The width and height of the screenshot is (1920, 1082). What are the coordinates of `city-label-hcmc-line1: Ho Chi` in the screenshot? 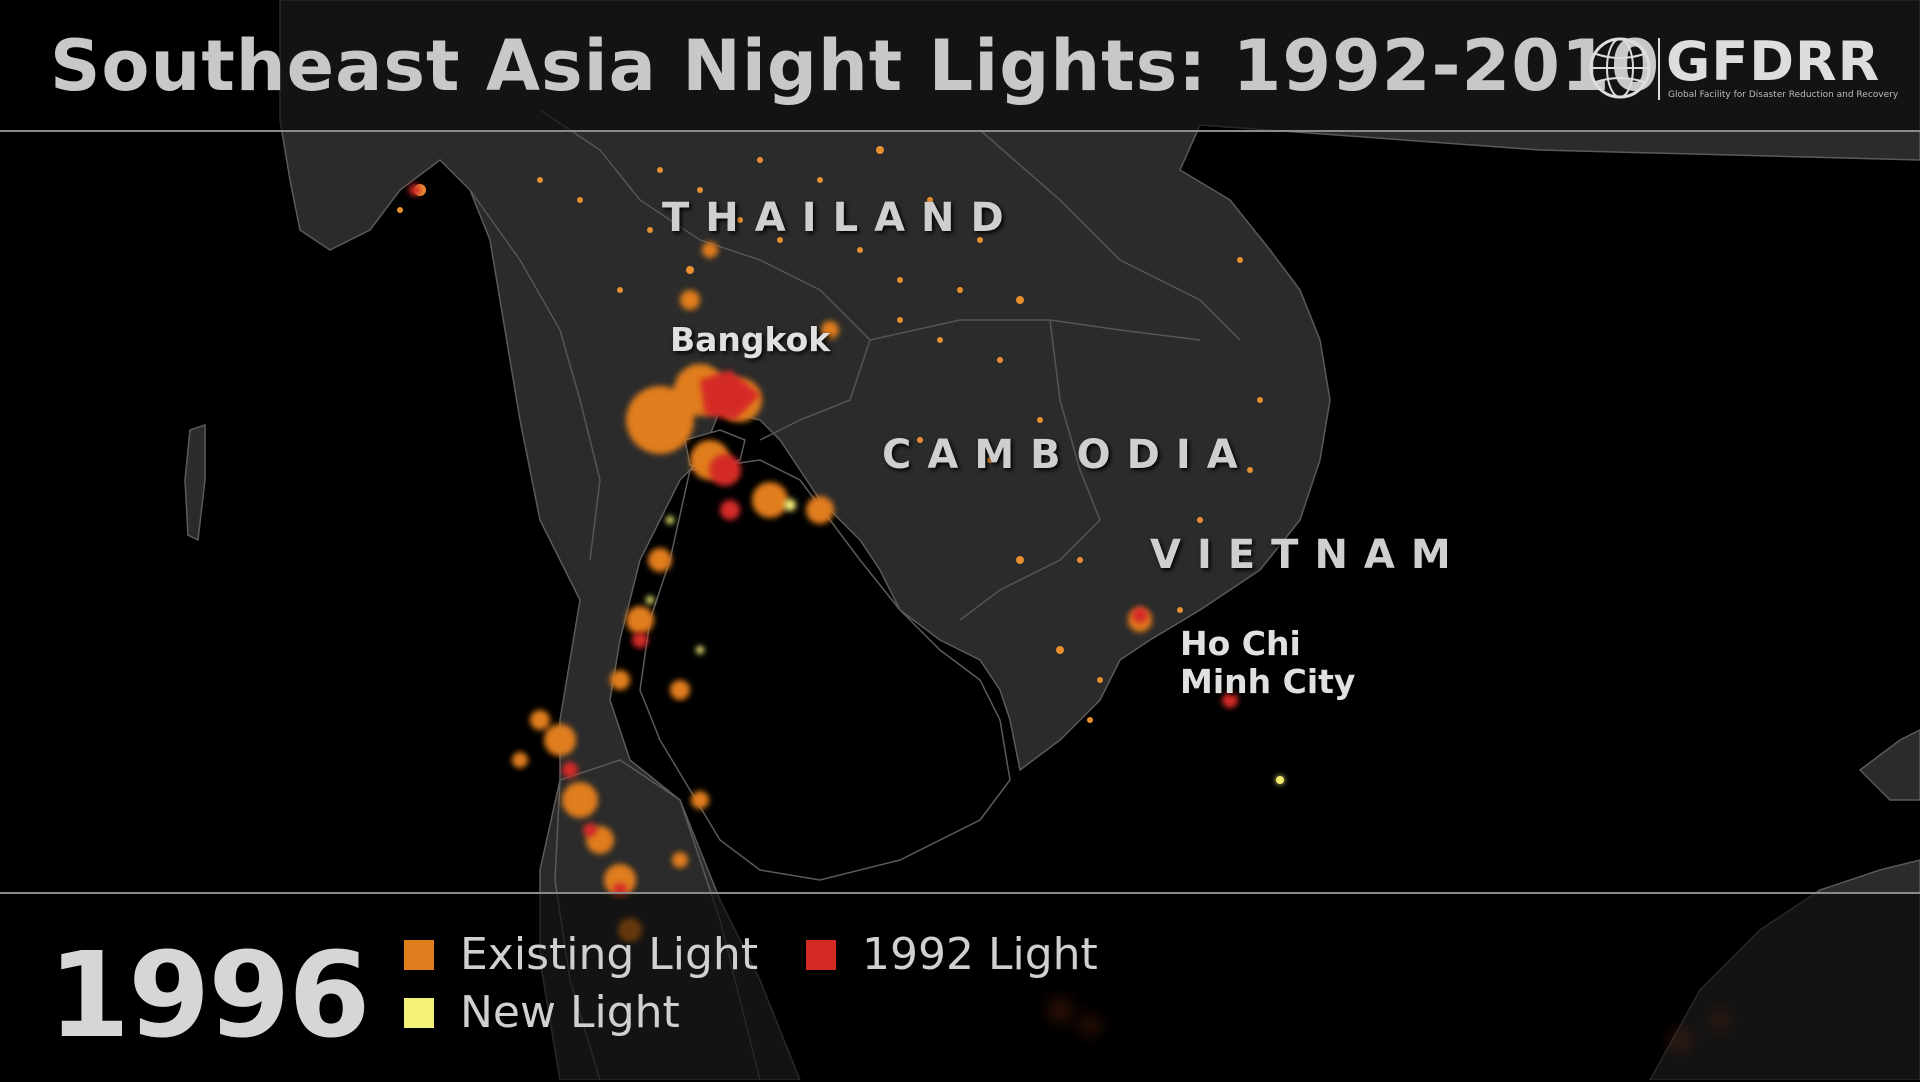 It's located at (1240, 643).